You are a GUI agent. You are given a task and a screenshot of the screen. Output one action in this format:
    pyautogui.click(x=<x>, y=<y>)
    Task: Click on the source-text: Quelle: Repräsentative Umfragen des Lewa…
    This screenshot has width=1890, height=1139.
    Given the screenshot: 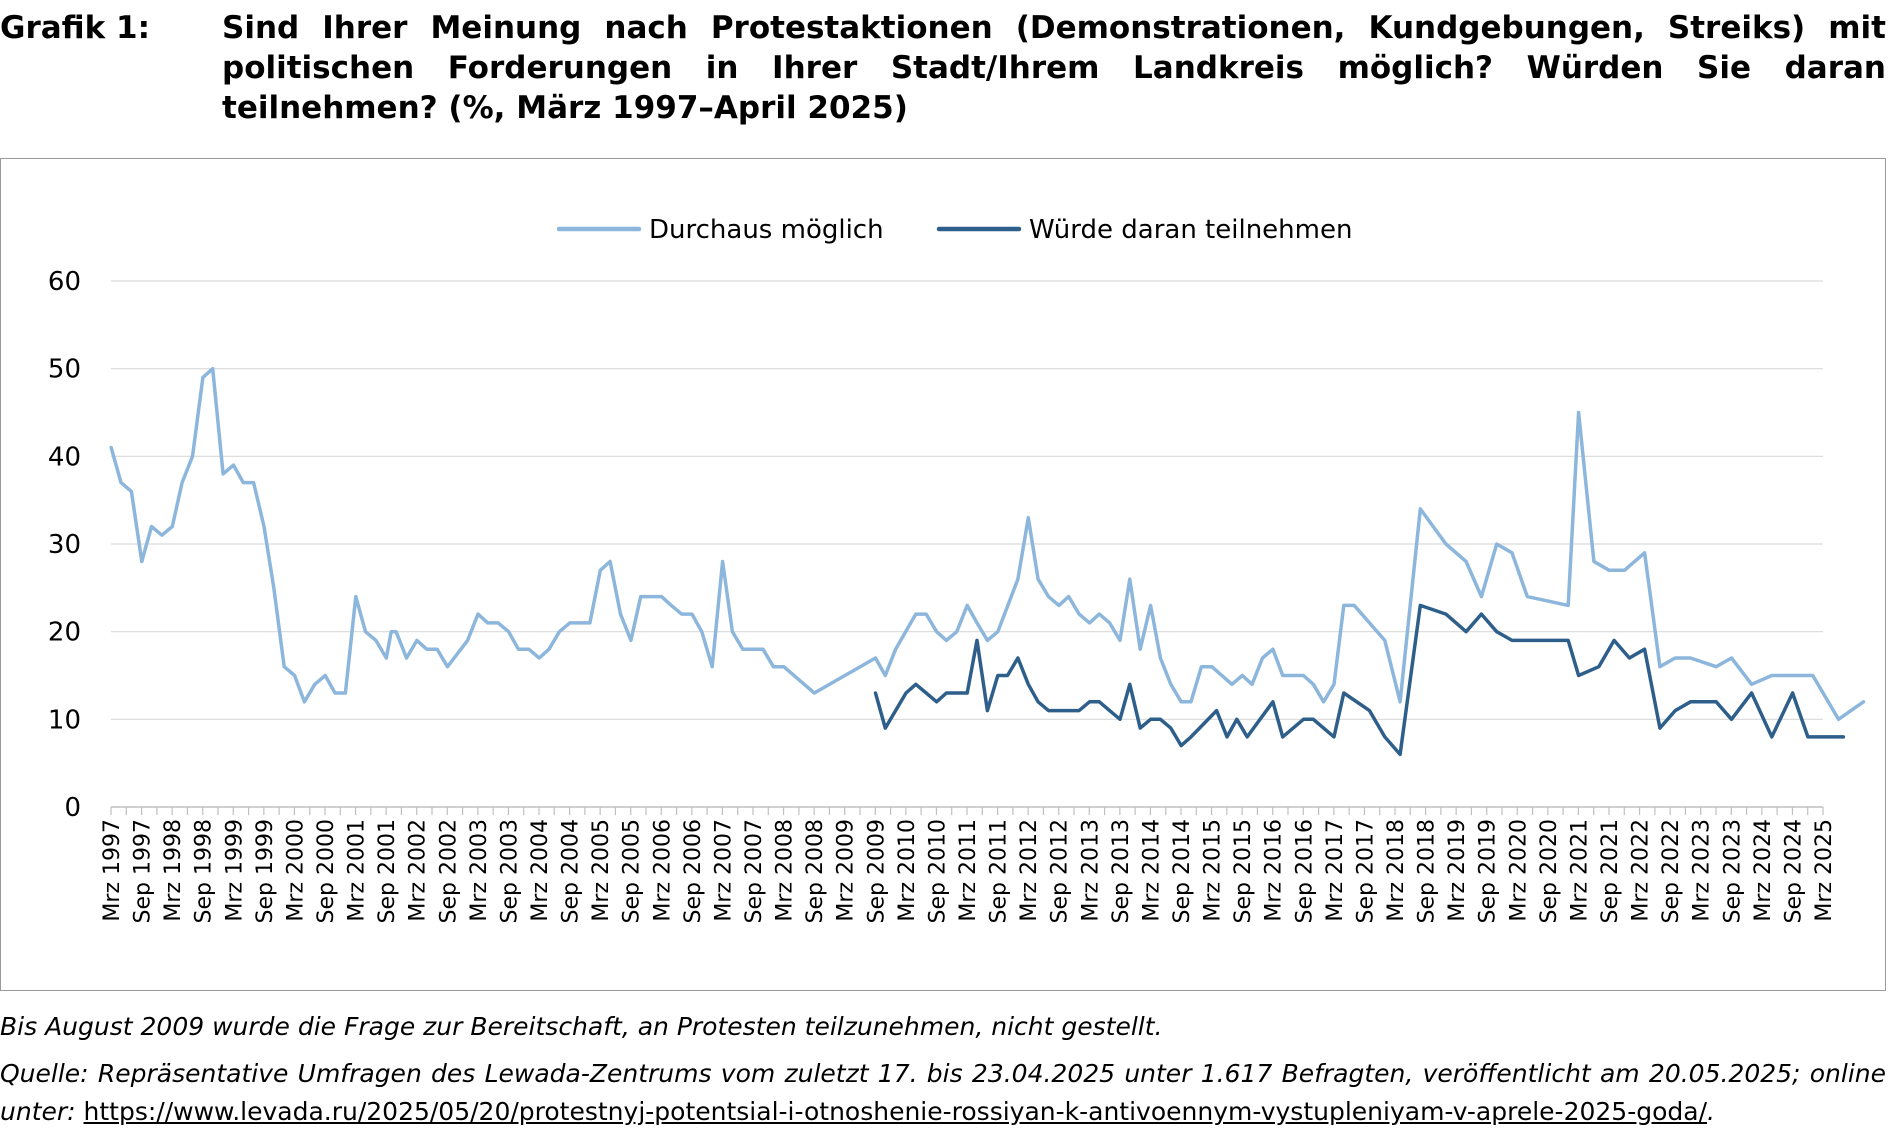 What is the action you would take?
    pyautogui.click(x=943, y=1092)
    